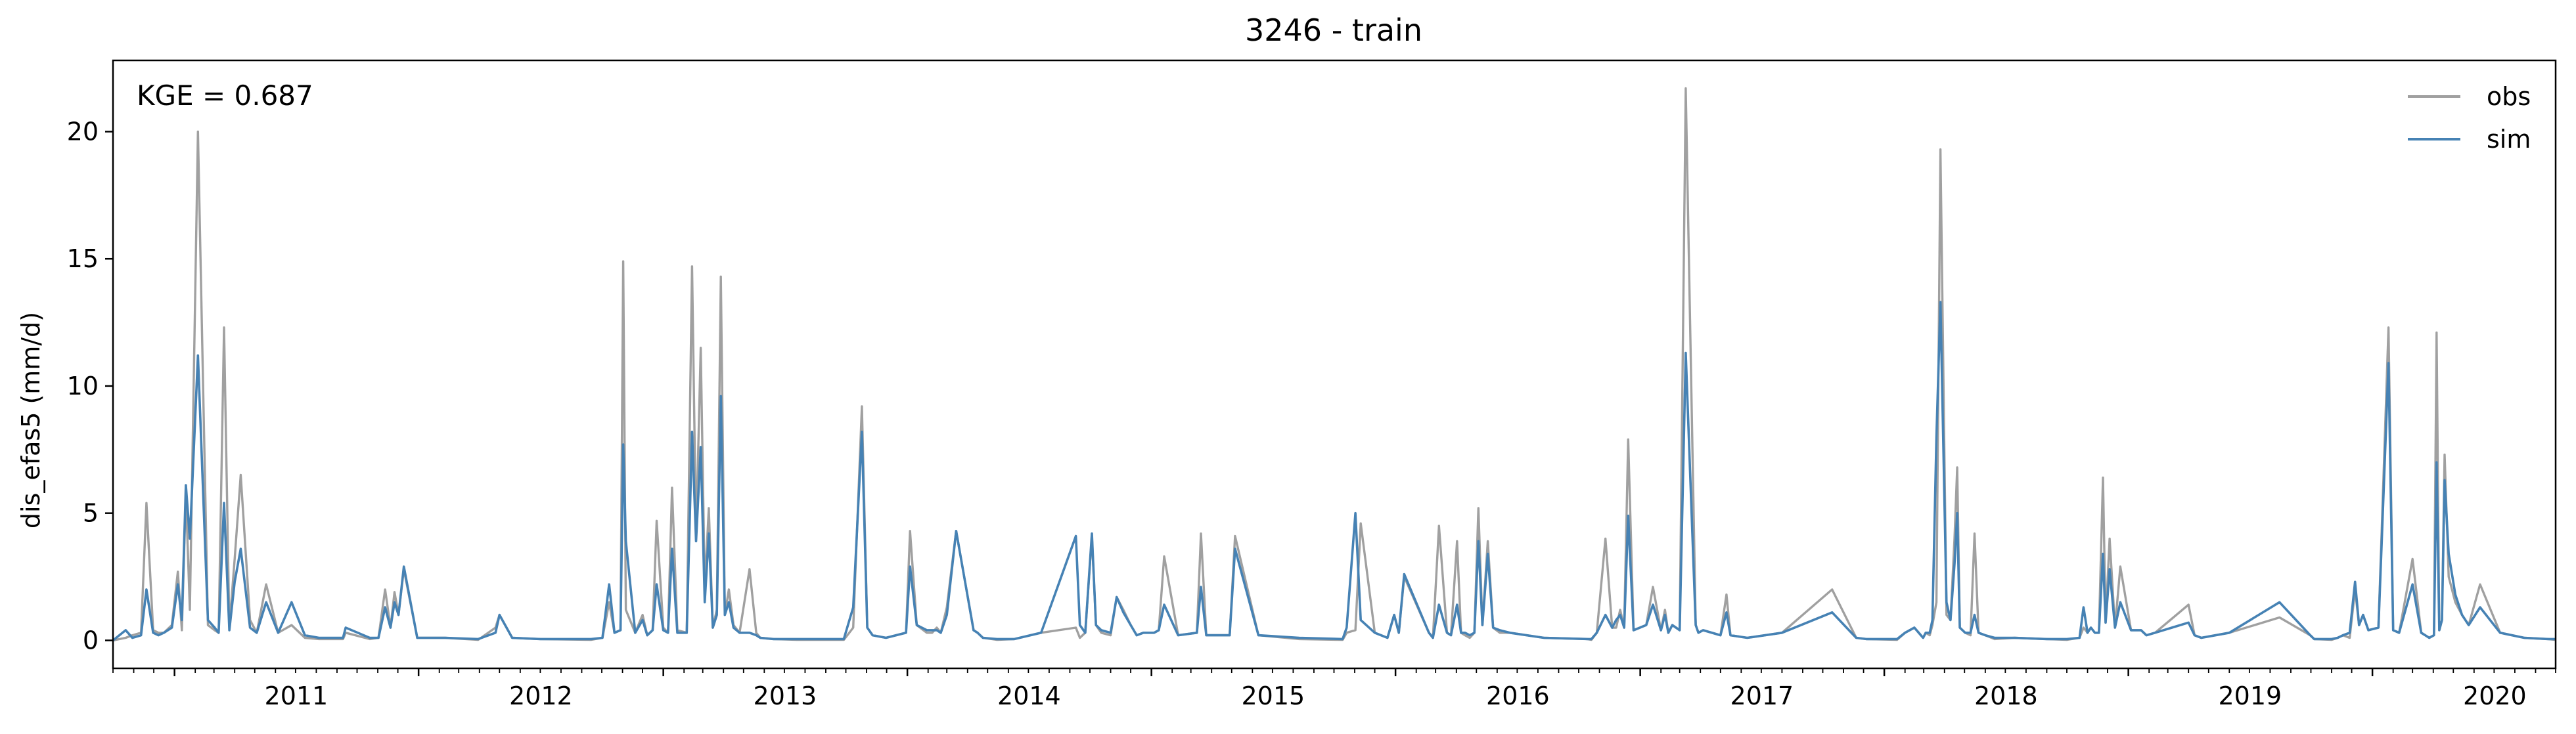 This screenshot has height=734, width=2576. Describe the element at coordinates (1334, 689) in the screenshot. I see `x-axis-ticks: 2011 2012 2013 2014 2015 2016 2017 2018 2019 2020` at that location.